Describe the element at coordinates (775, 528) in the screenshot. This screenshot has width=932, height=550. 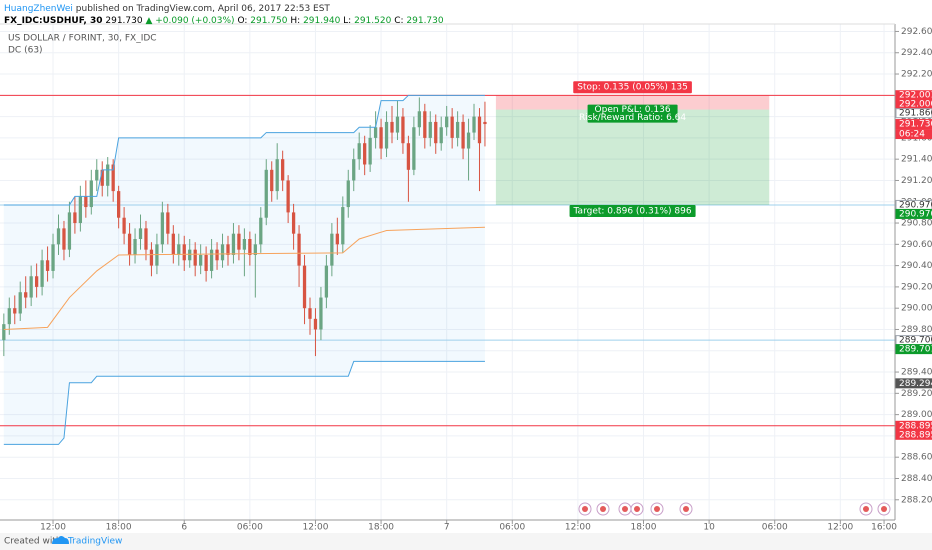
I see `x-tick-label: 06:00` at that location.